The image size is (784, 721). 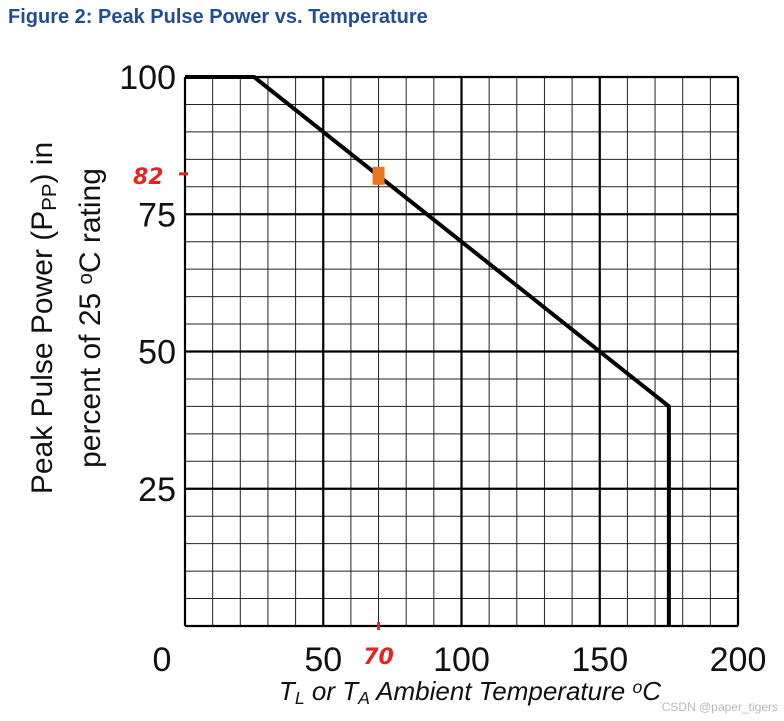 I want to click on y-axis-label-line2: percent of 25 oC rating, so click(x=90, y=318).